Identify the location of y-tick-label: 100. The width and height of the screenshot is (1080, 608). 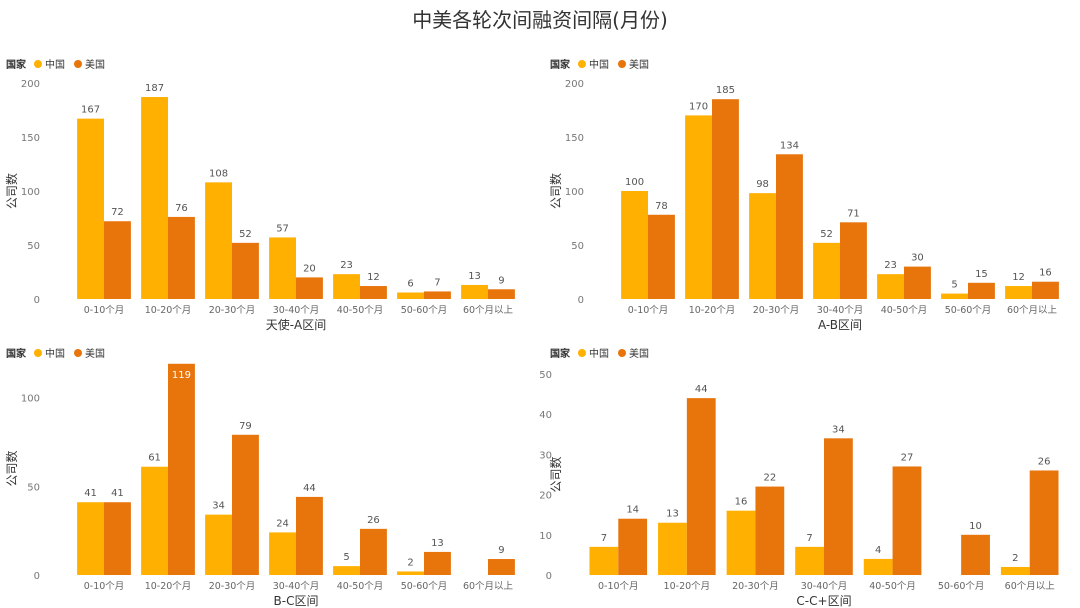
(30, 399).